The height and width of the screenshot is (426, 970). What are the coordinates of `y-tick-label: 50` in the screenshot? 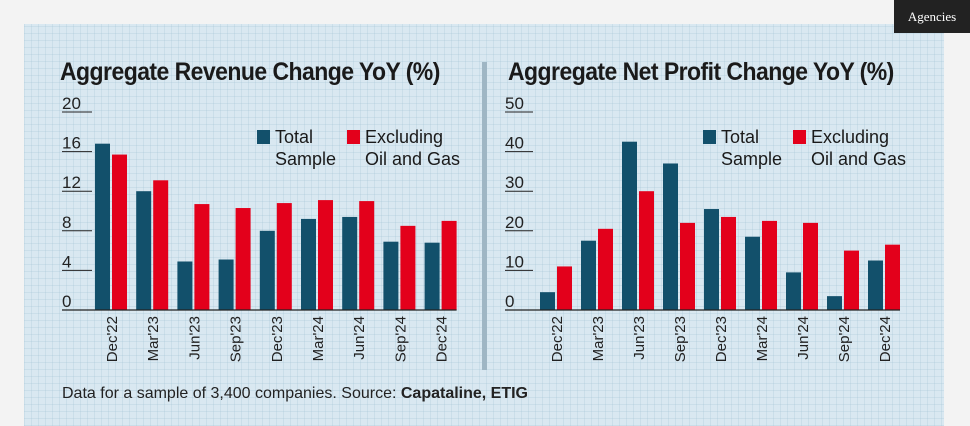 It's located at (514, 103).